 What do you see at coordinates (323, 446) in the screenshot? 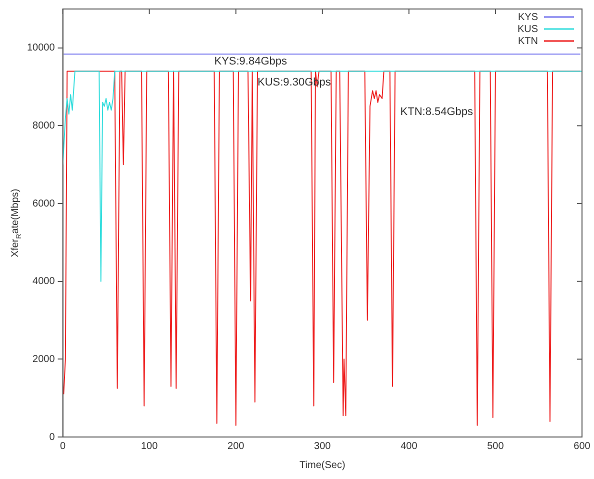
I see `x-tick-label: 300` at bounding box center [323, 446].